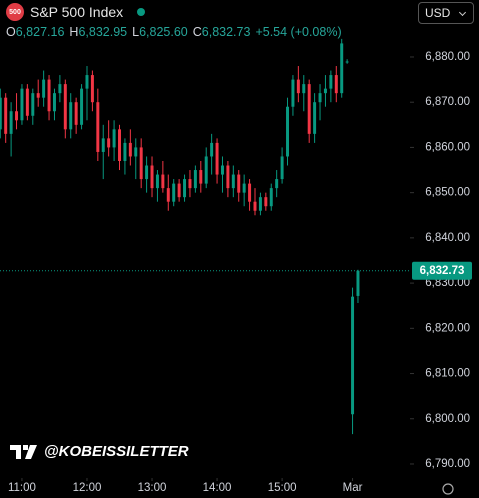  I want to click on x-tick-label: 12:00, so click(87, 488).